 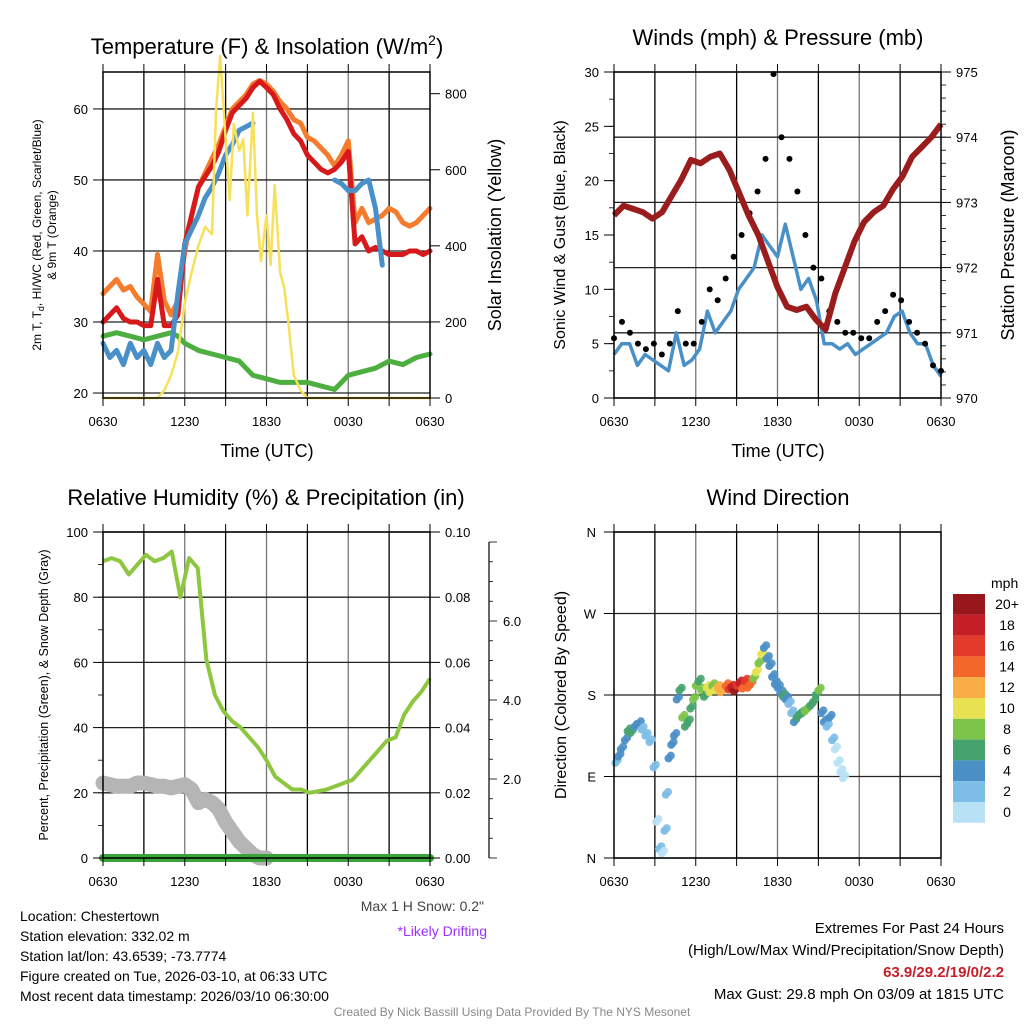 I want to click on temperature-line, so click(x=358, y=222).